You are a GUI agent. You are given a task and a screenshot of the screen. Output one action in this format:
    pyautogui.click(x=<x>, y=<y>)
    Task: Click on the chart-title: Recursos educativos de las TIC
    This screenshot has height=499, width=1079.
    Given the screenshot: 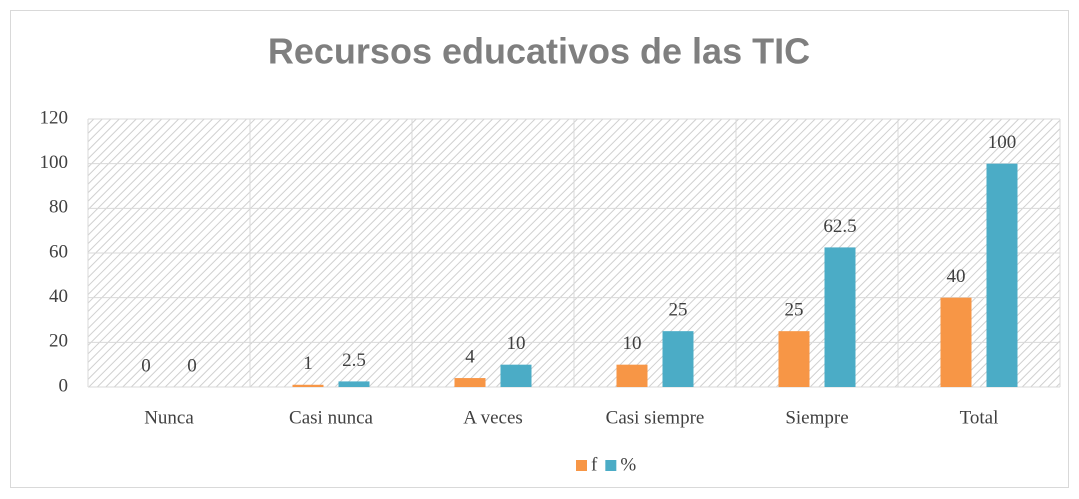 What is the action you would take?
    pyautogui.click(x=539, y=51)
    